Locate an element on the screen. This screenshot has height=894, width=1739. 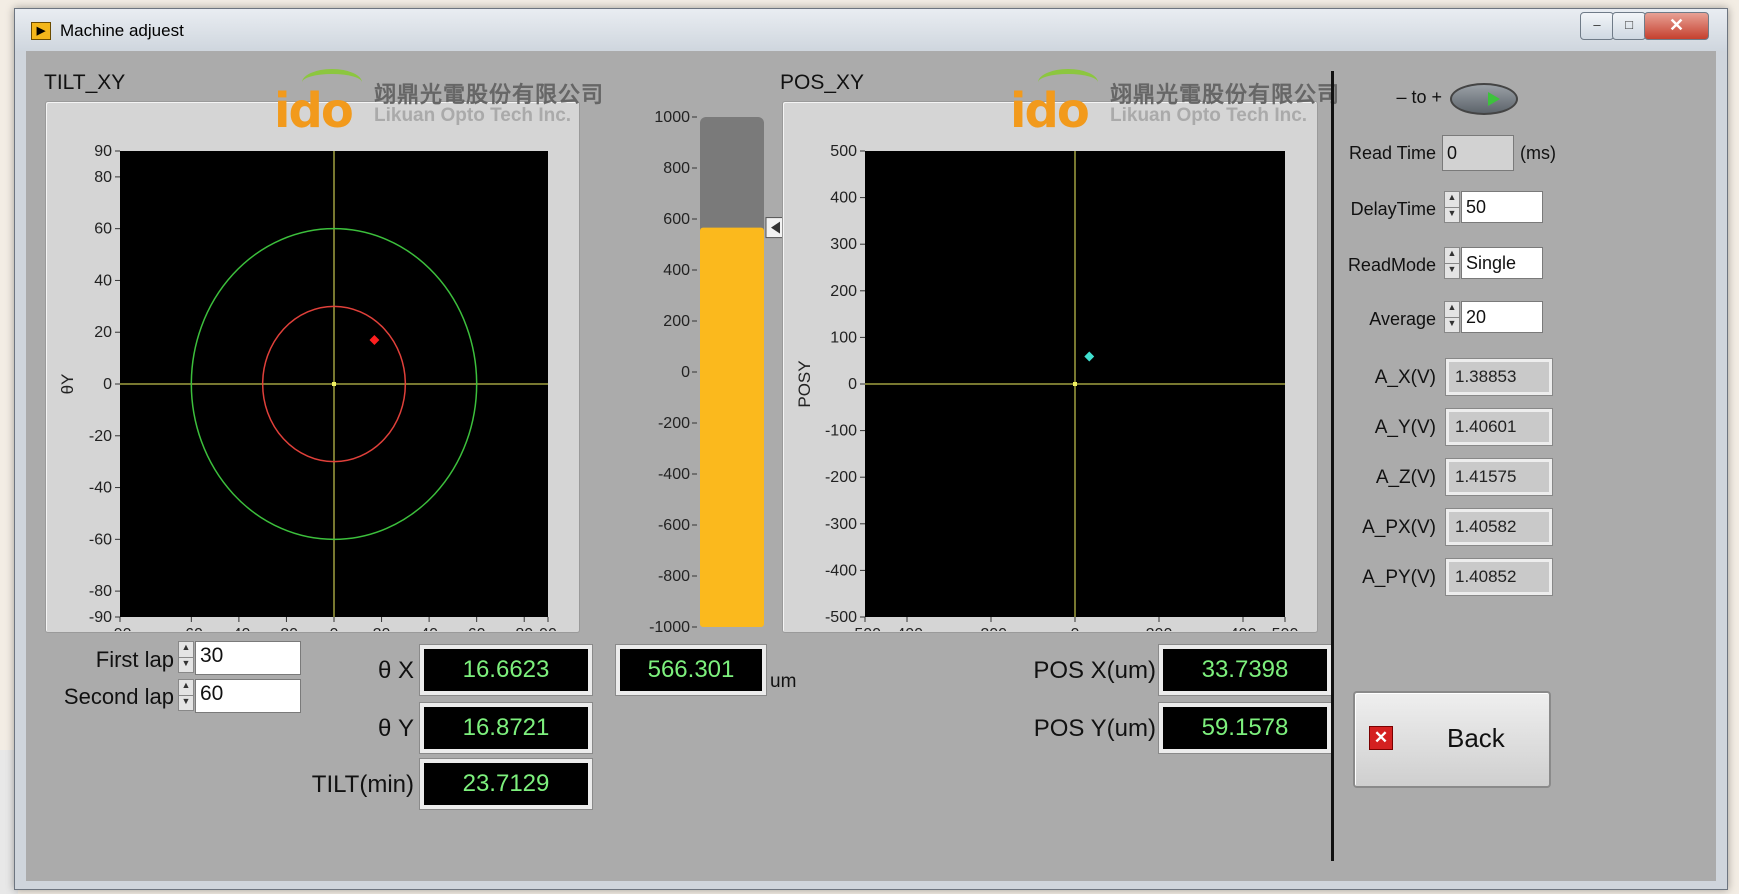
a-x-indicator: 1.38853 is located at coordinates (1499, 377).